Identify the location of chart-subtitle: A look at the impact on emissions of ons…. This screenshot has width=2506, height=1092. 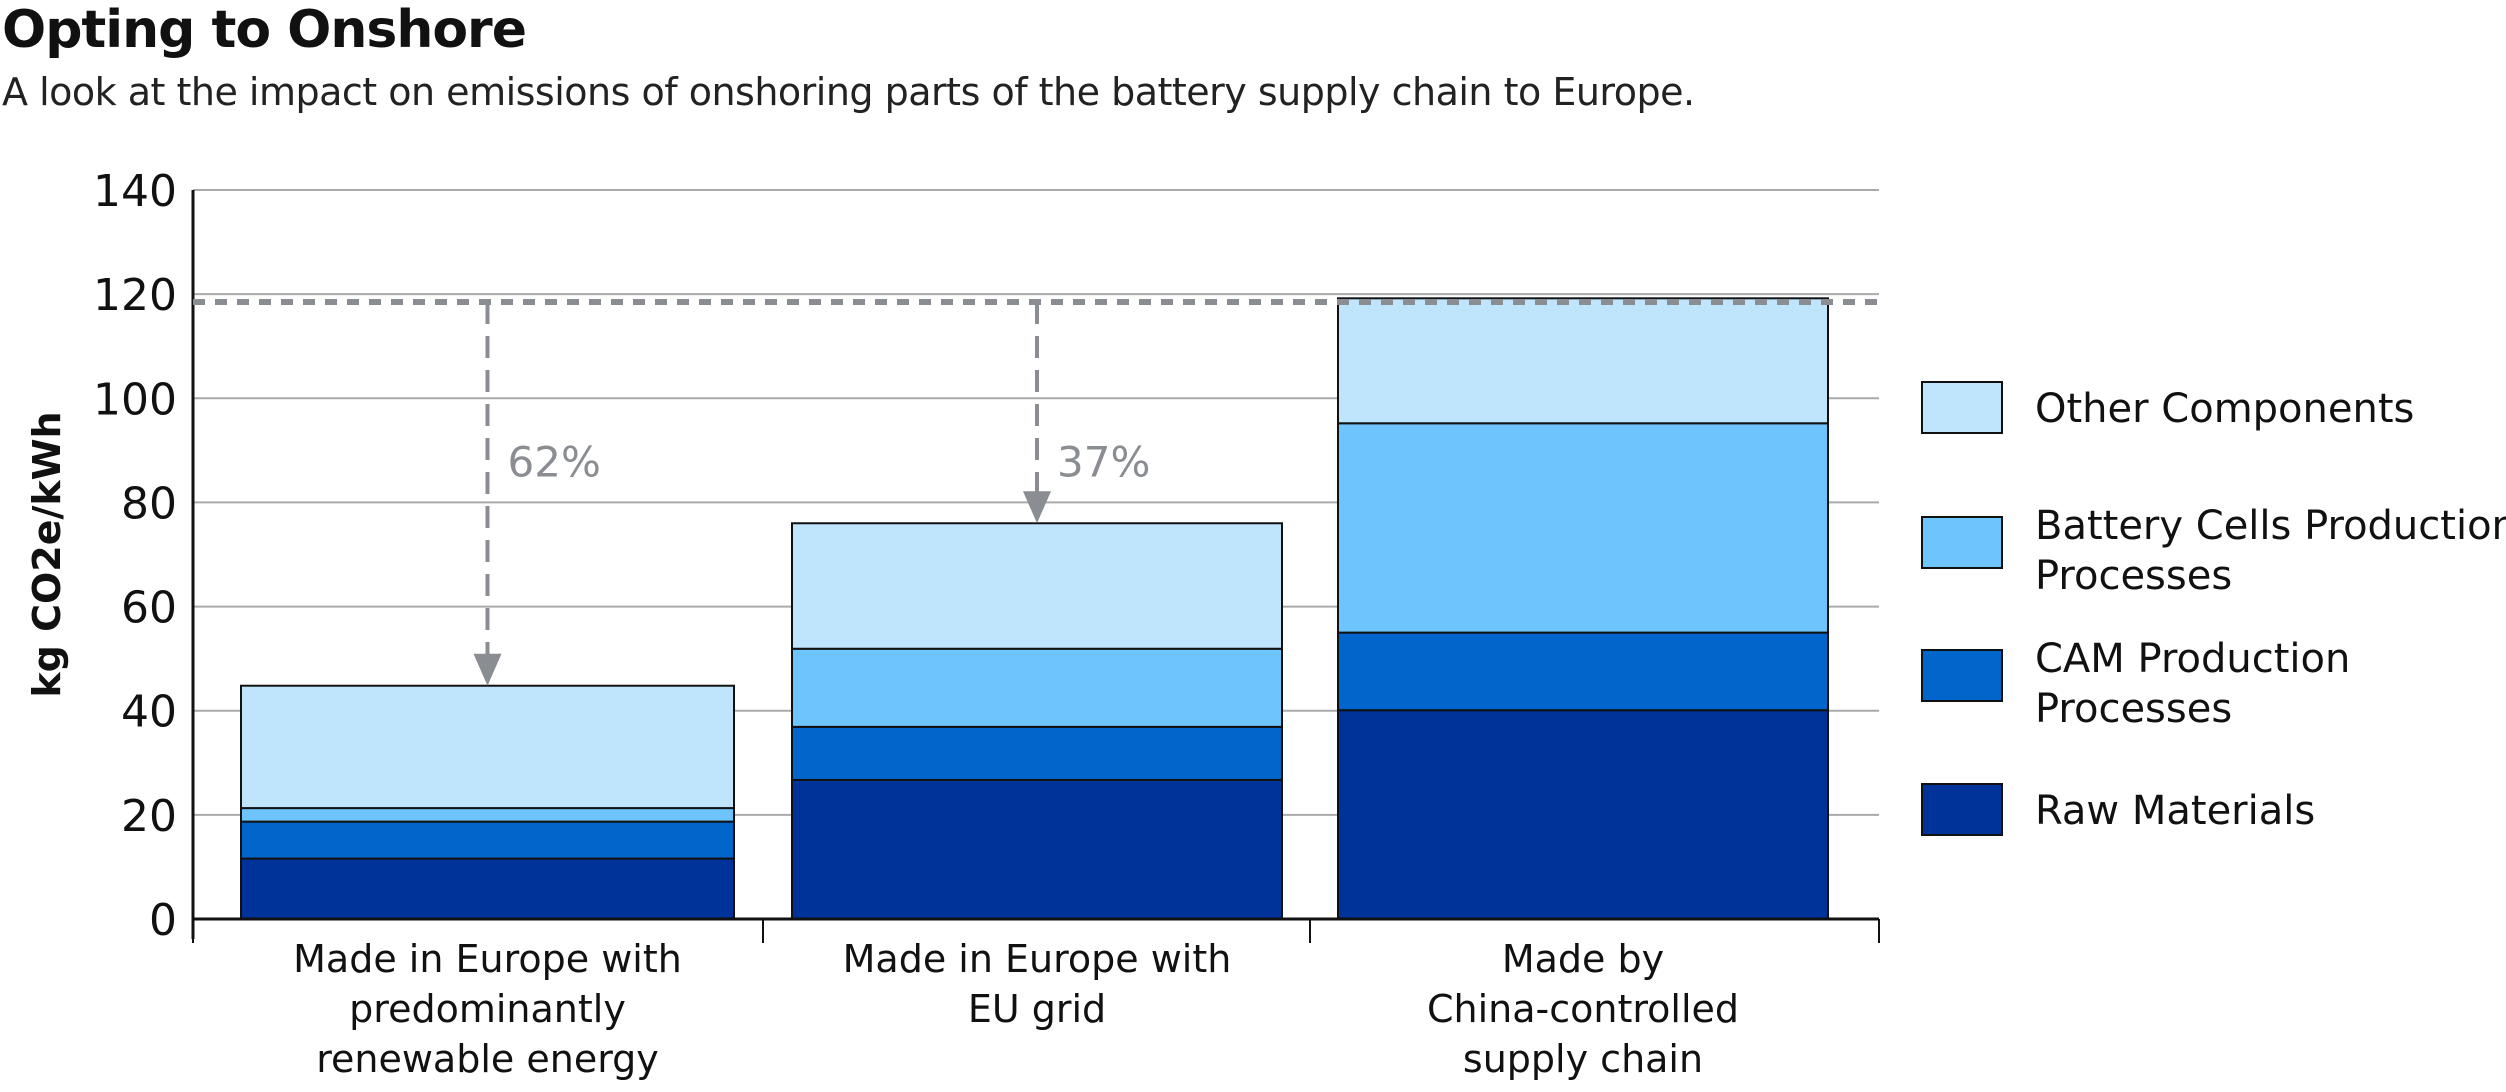
(848, 92).